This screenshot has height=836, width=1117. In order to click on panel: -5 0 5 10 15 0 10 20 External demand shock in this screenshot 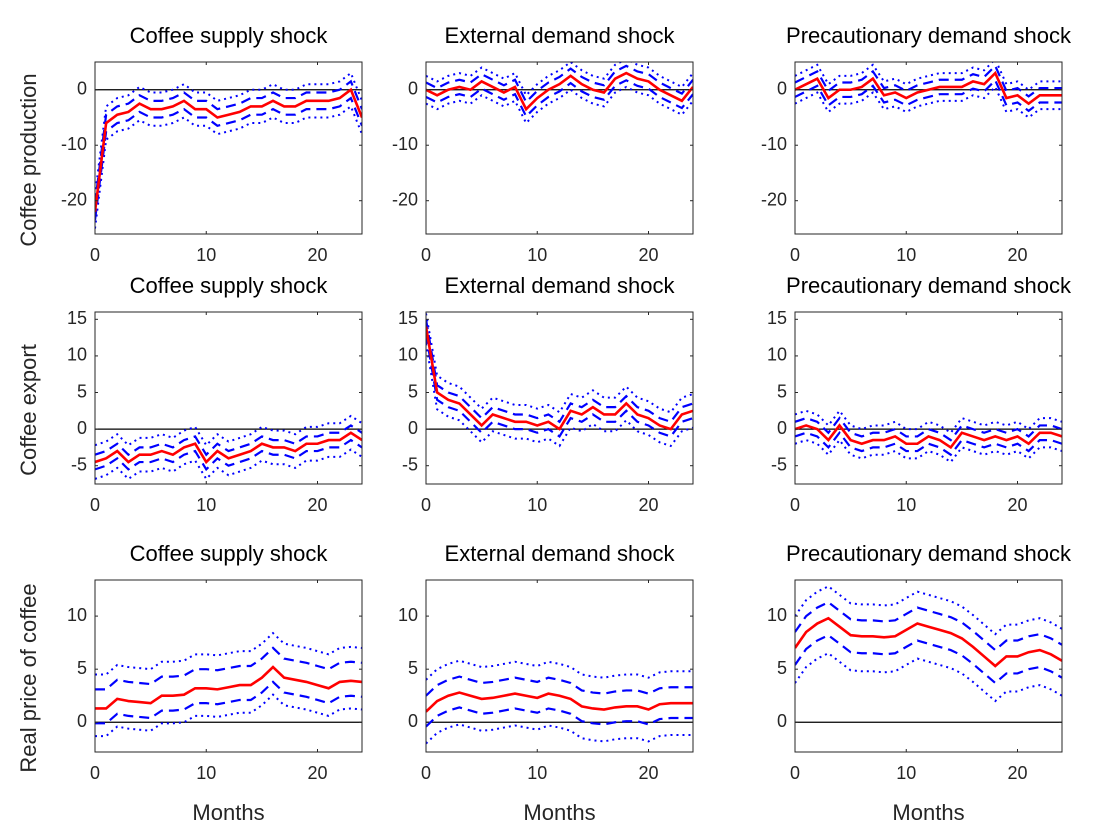, I will do `click(546, 394)`.